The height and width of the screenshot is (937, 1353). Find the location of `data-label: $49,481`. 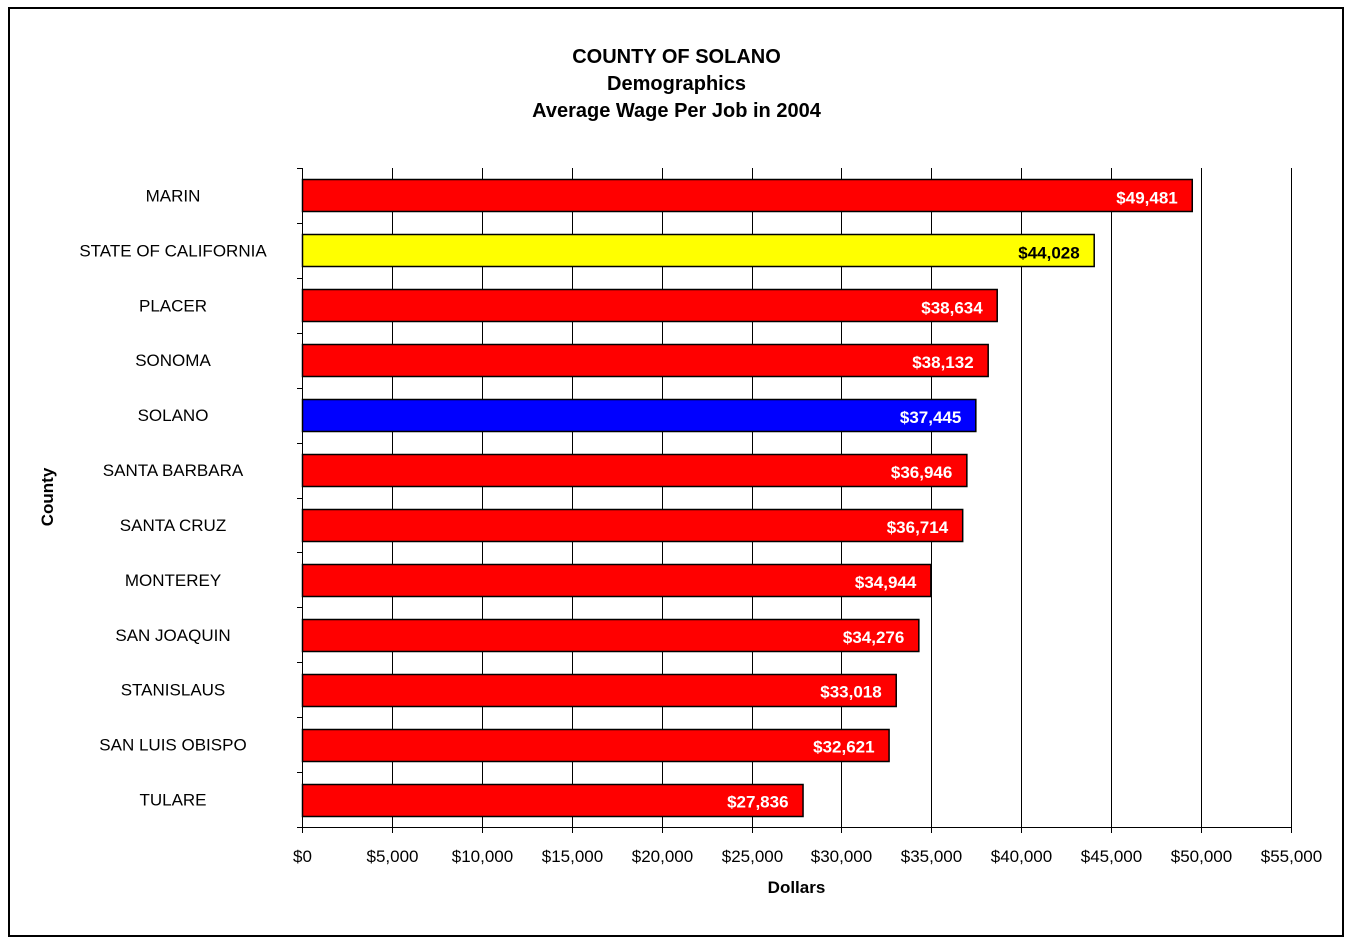

data-label: $49,481 is located at coordinates (1146, 197).